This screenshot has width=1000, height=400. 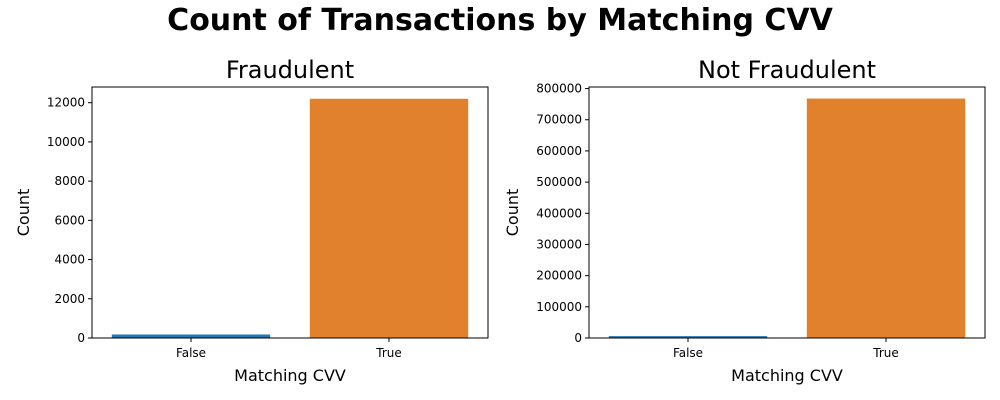 What do you see at coordinates (66, 103) in the screenshot?
I see `y-tick-label: 12000` at bounding box center [66, 103].